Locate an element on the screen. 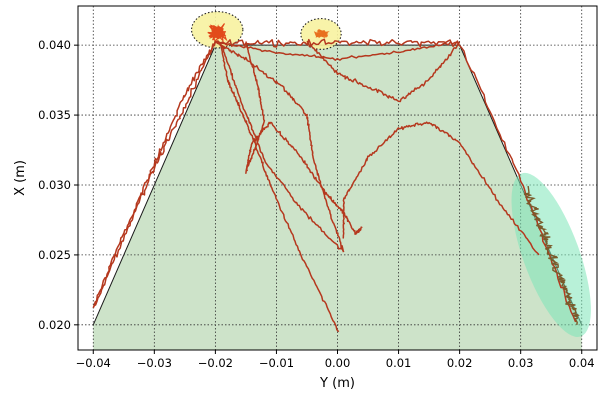  x-tick-label: 0.02 is located at coordinates (460, 363).